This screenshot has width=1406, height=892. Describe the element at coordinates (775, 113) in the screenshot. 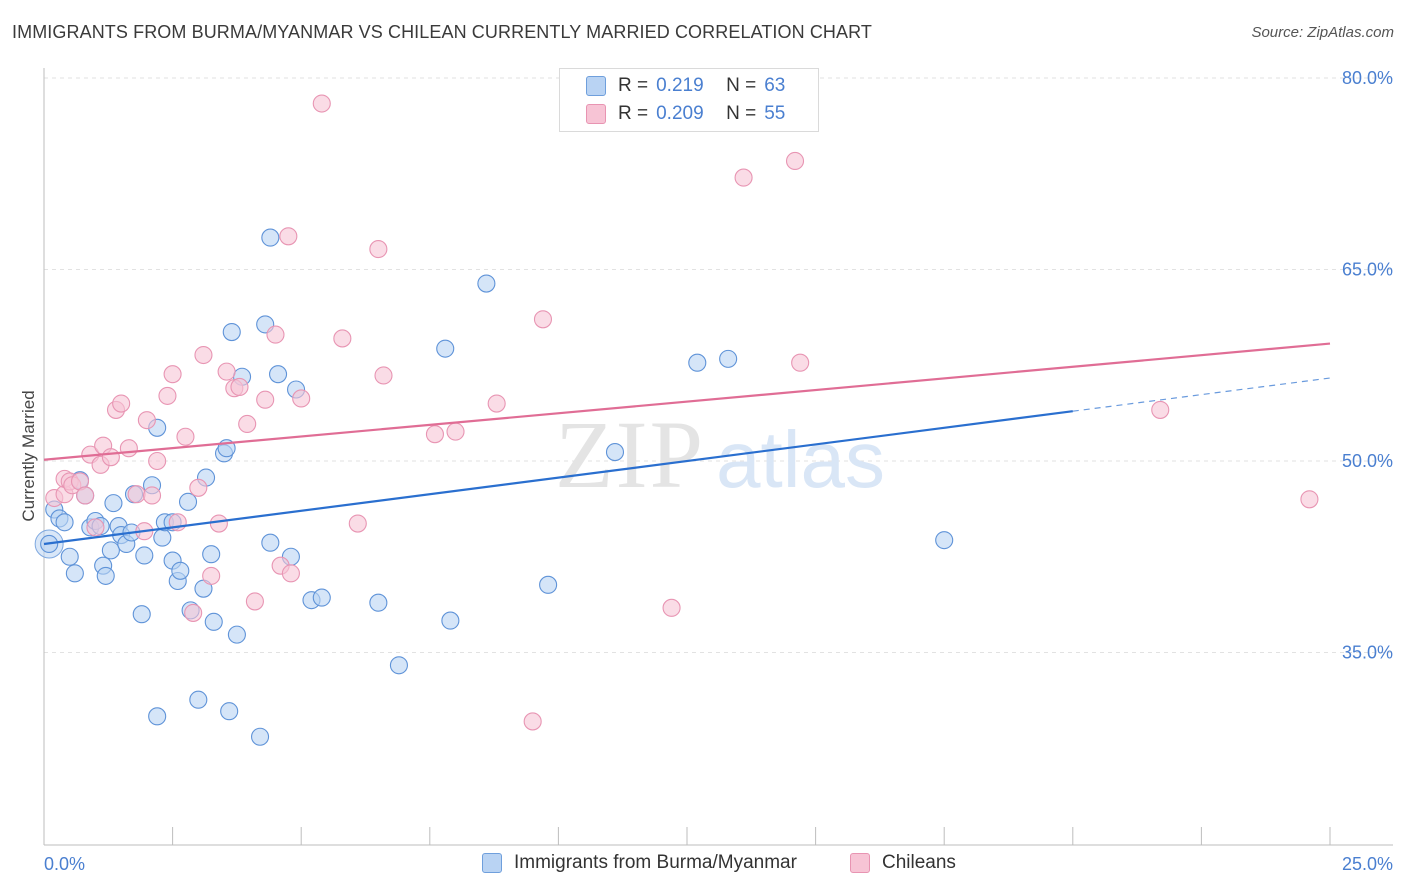

I see `legend-n-value: 55` at that location.